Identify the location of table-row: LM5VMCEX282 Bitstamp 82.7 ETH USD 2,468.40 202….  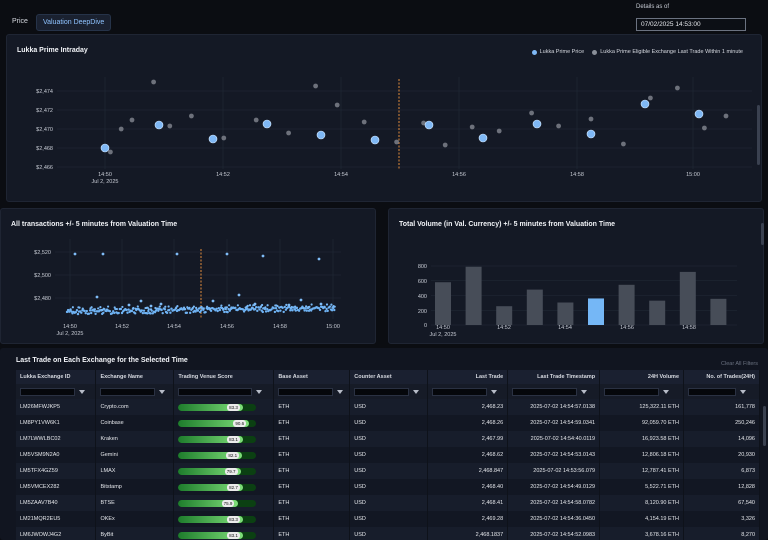
(388, 487).